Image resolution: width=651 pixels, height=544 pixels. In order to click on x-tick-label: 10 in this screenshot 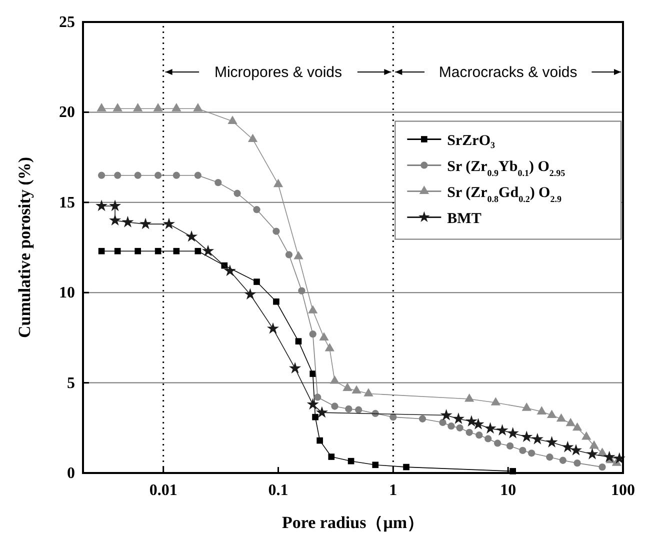, I will do `click(508, 490)`.